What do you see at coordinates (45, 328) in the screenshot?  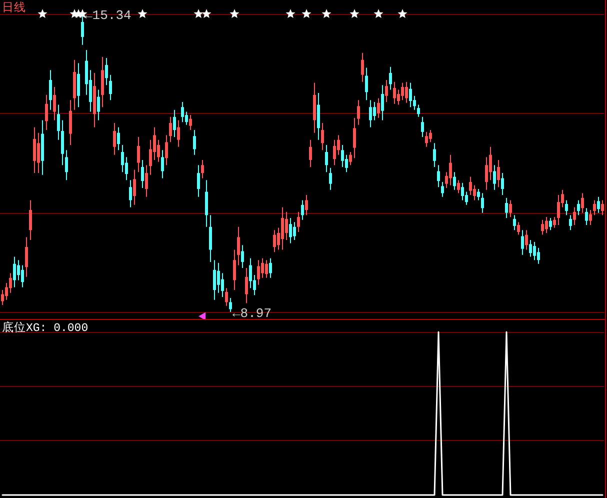 I see `title: 底位XG: 0.000` at bounding box center [45, 328].